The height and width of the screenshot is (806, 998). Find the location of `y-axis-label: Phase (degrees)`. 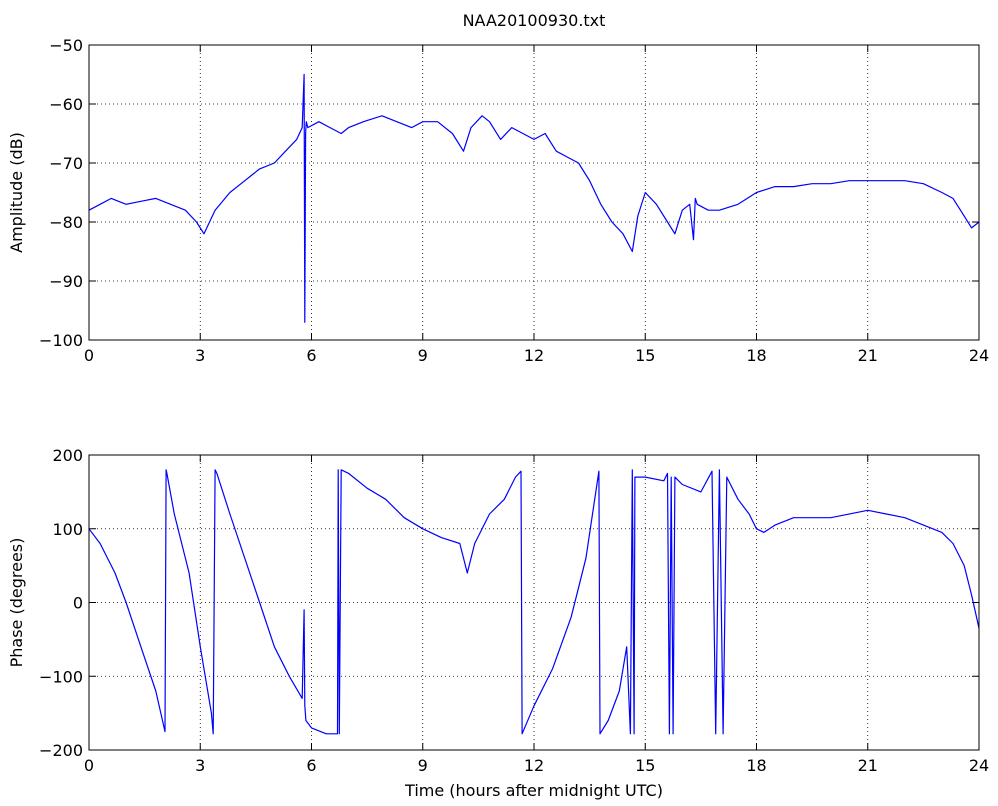

y-axis-label: Phase (degrees) is located at coordinates (16, 603).